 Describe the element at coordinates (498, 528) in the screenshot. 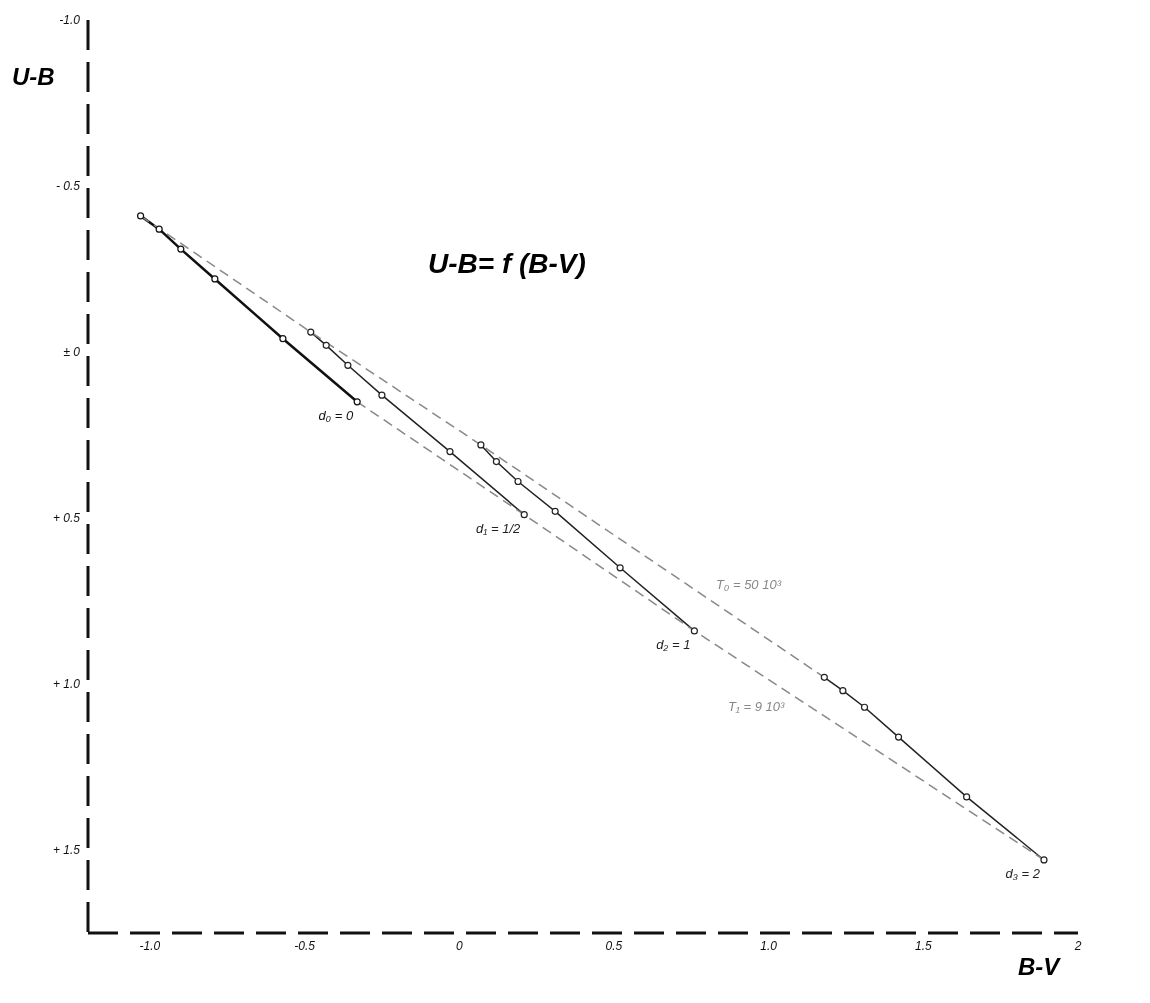

I see `series-label: d₁ = 1/2` at that location.